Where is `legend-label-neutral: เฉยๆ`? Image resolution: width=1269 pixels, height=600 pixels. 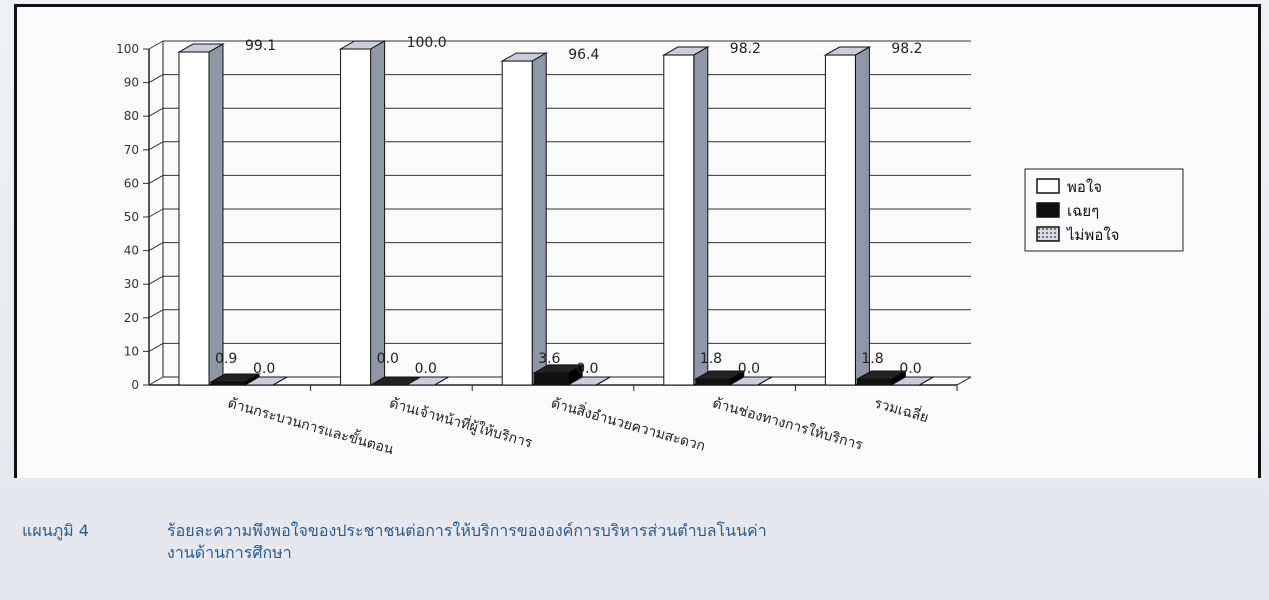 legend-label-neutral: เฉยๆ is located at coordinates (1083, 211).